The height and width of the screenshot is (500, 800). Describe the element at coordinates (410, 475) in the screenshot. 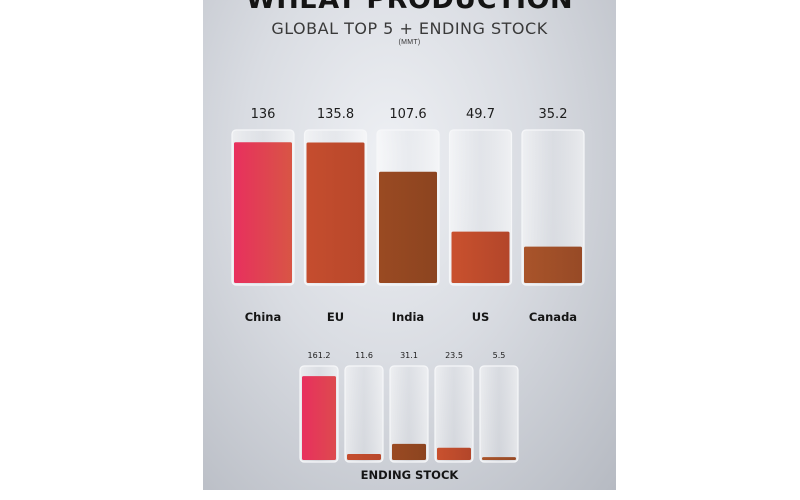

I see `ending-stock-title: ENDING STOCK` at that location.